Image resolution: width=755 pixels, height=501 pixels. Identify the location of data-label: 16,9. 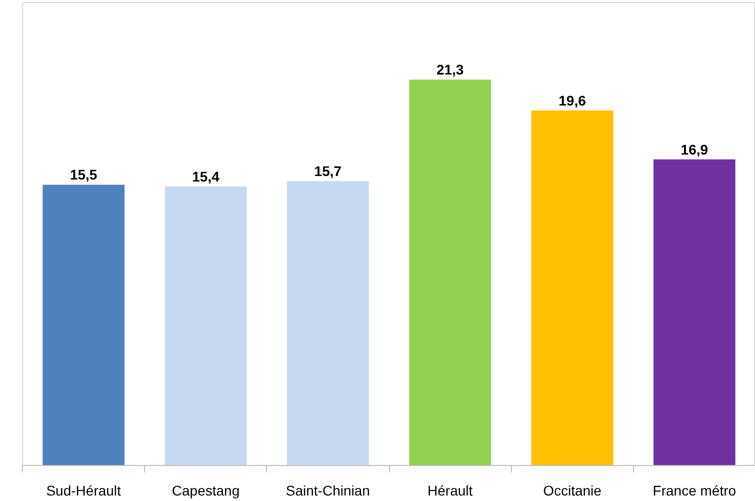
(694, 149).